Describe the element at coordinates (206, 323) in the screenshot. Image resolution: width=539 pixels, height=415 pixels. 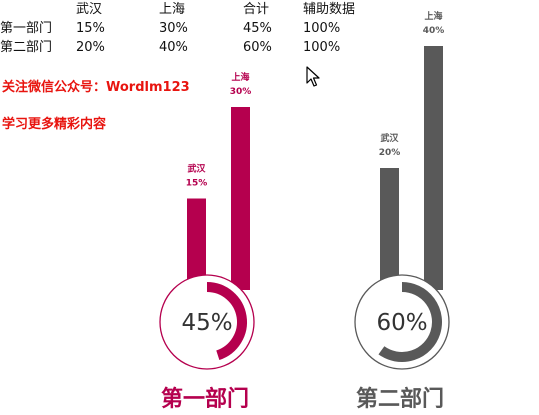
I see `total-value-label: 45%` at that location.